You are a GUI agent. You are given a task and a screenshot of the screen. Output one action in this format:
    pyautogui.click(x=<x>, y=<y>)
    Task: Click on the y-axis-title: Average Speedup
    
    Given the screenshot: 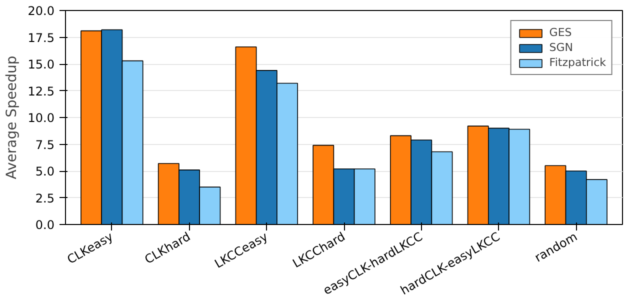 What is the action you would take?
    pyautogui.click(x=12, y=118)
    